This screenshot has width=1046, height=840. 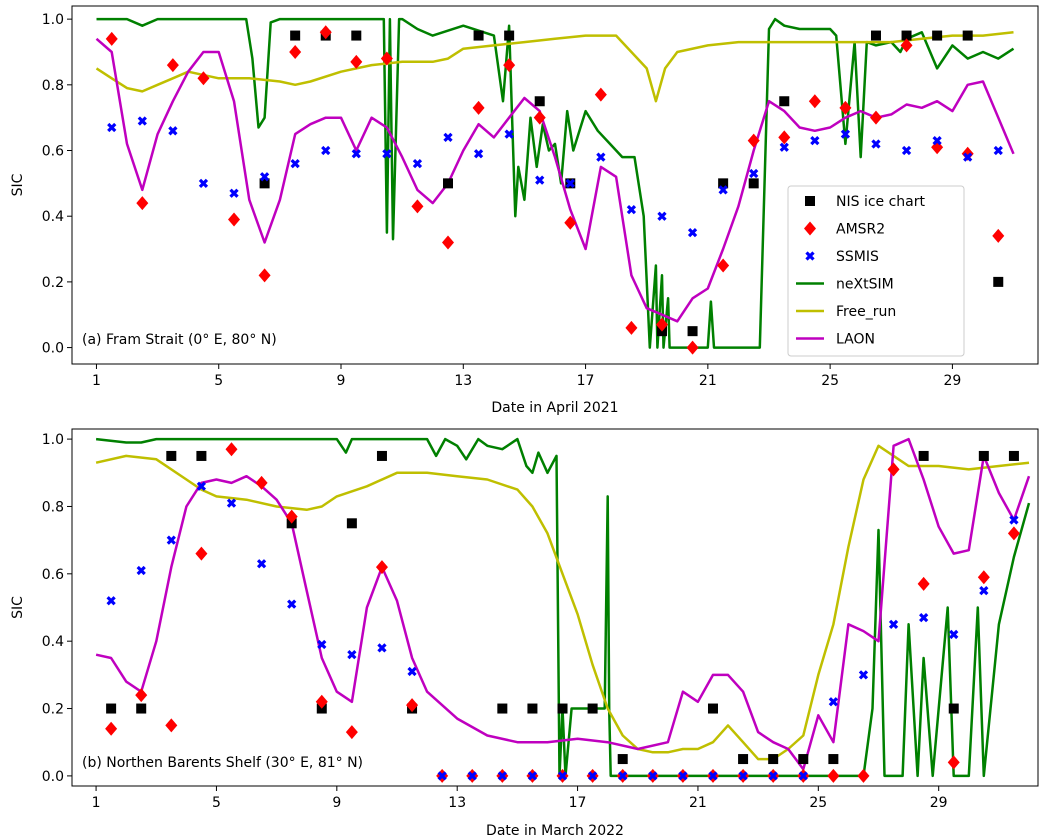 What do you see at coordinates (53, 777) in the screenshot?
I see `p2-ytick-label: 0.0` at bounding box center [53, 777].